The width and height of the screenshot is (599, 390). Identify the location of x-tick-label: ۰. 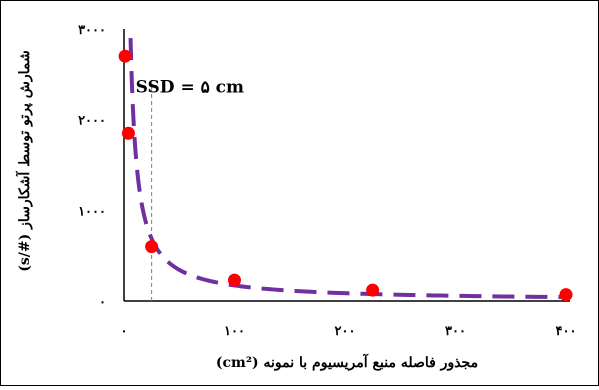
(124, 331).